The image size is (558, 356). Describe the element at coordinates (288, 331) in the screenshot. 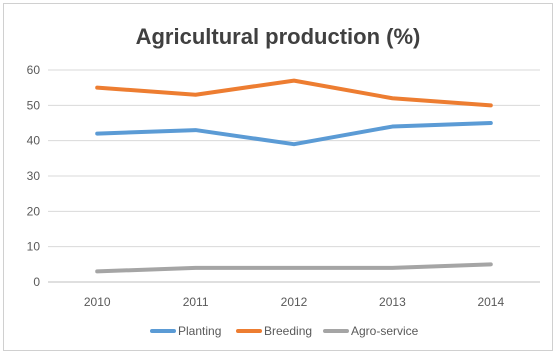

I see `legend-label: Breeding` at that location.